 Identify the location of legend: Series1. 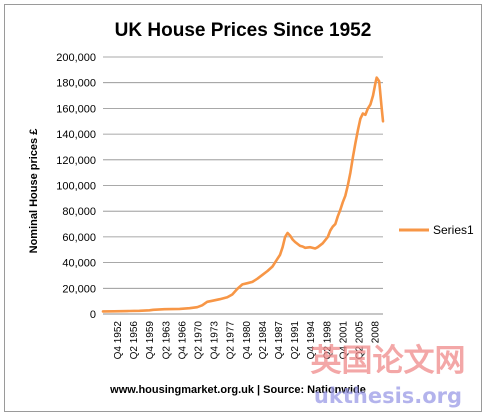
(436, 230).